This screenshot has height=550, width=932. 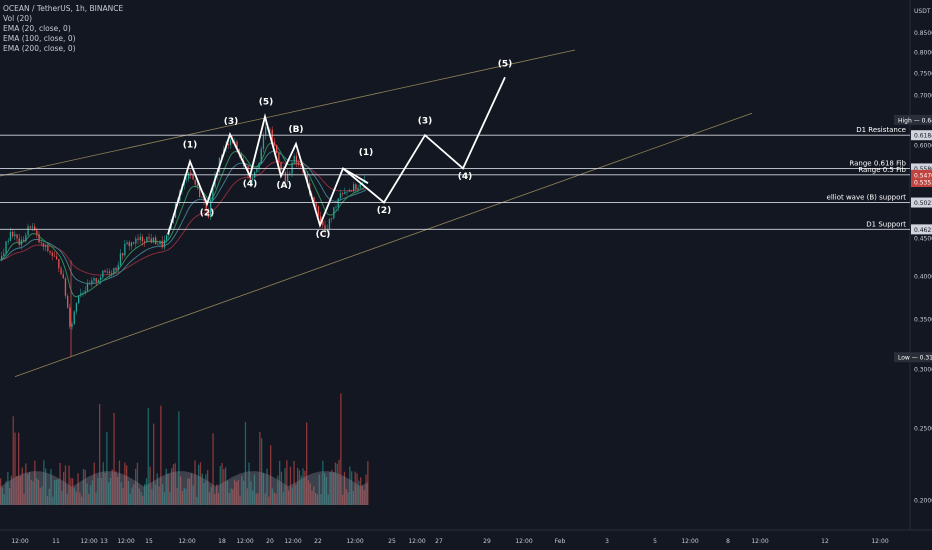 I want to click on x-tick-label: 8, so click(x=728, y=541).